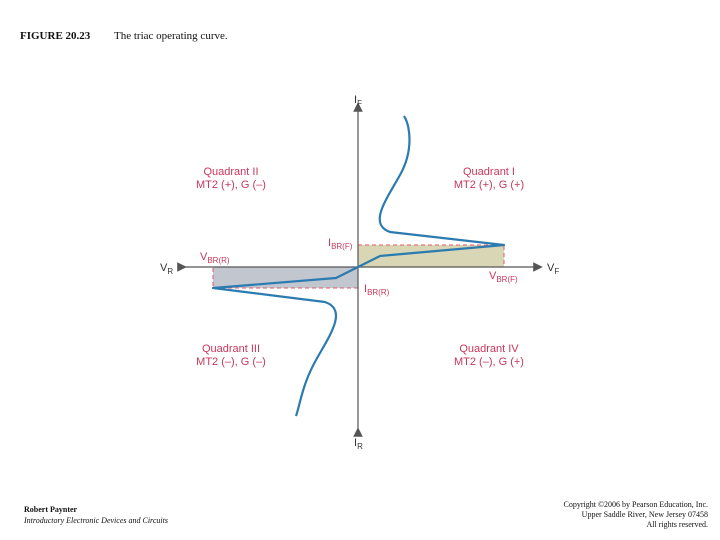 Image resolution: width=720 pixels, height=540 pixels. What do you see at coordinates (377, 290) in the screenshot?
I see `i-br-r-label: IBR(R)` at bounding box center [377, 290].